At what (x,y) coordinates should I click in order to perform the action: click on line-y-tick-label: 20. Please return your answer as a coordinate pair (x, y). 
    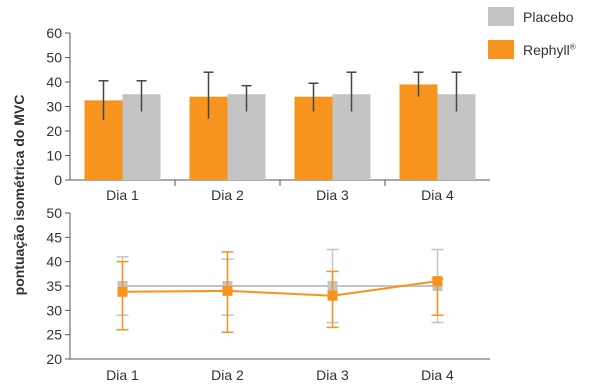
    Looking at the image, I should click on (54, 359).